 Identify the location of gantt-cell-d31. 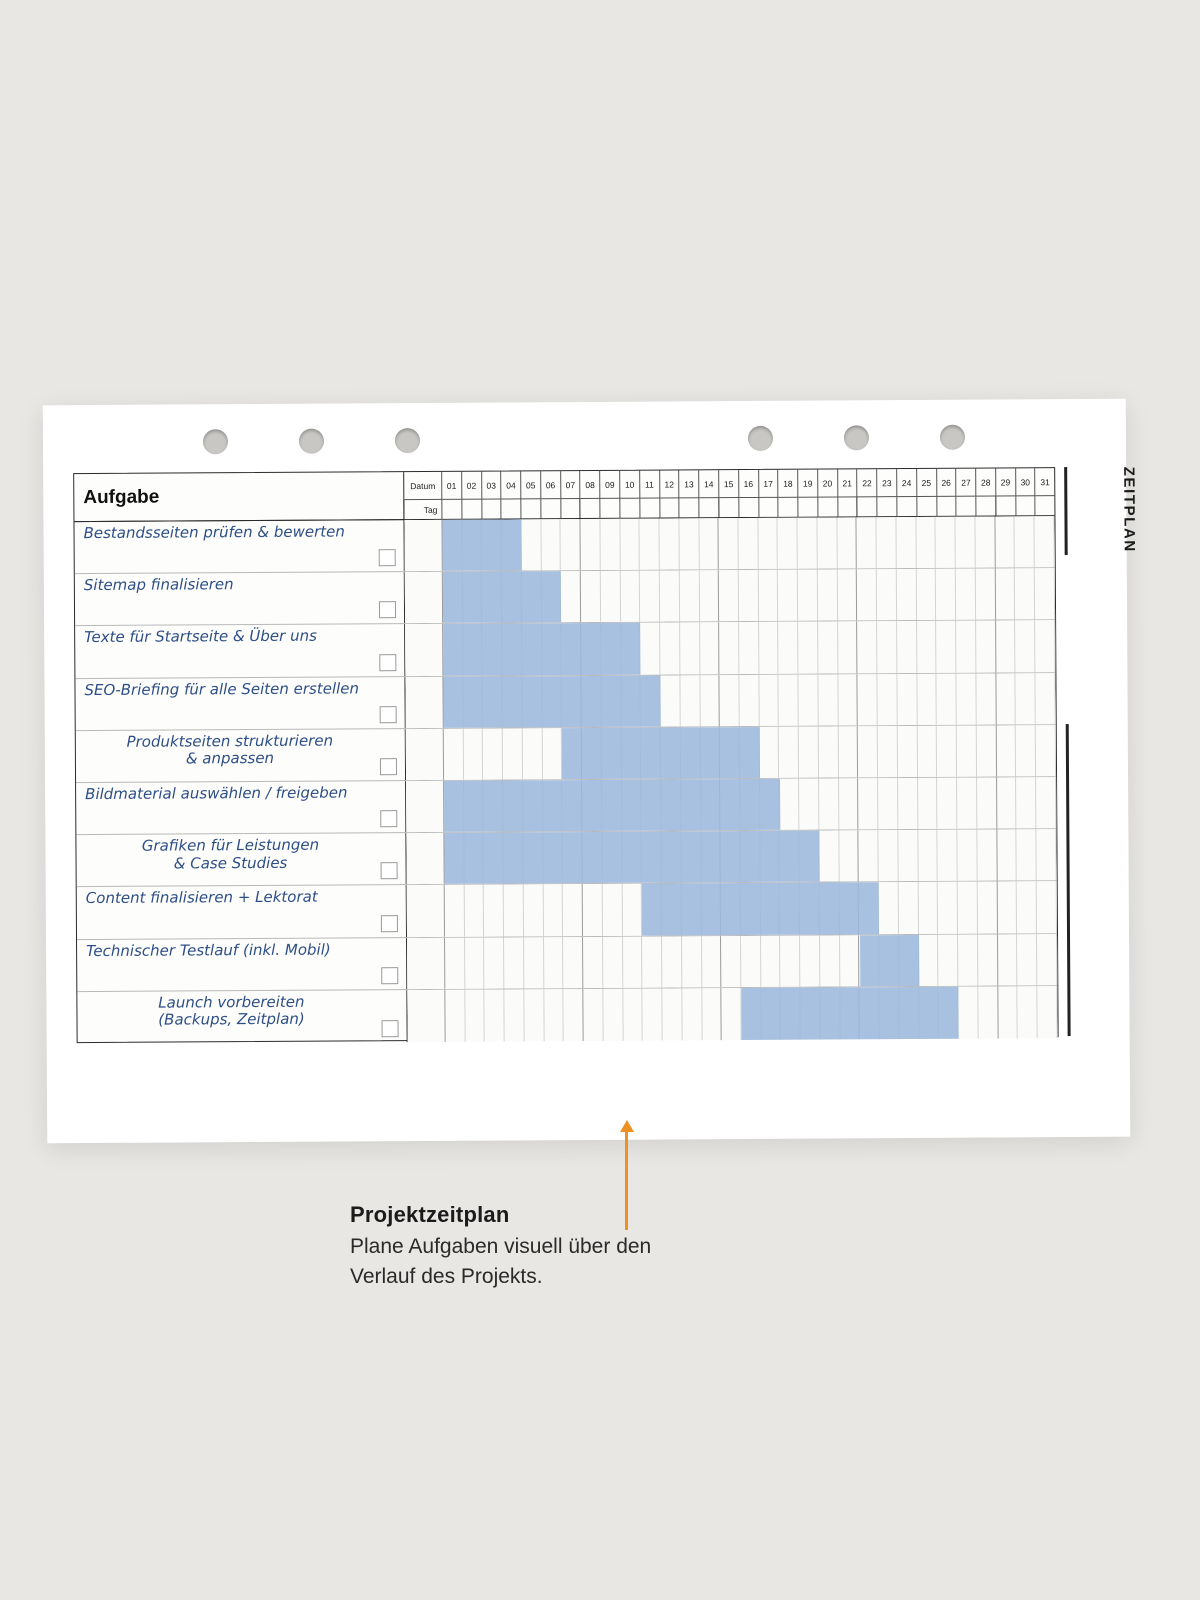
(1046, 803).